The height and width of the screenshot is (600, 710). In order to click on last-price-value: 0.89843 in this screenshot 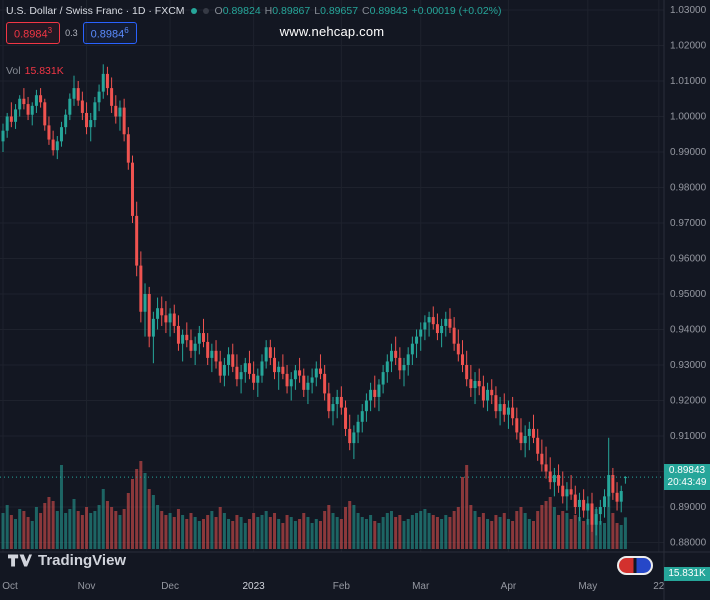, I will do `click(687, 471)`.